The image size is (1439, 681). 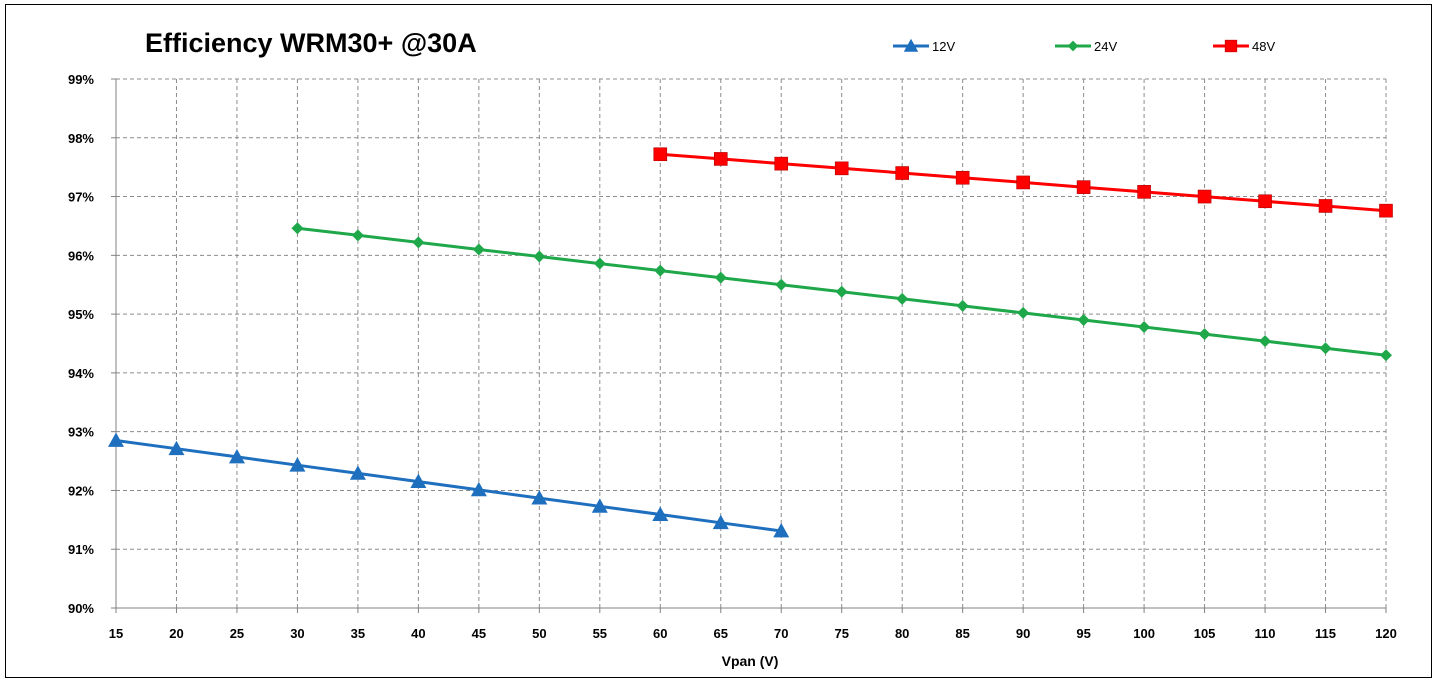 What do you see at coordinates (116, 633) in the screenshot?
I see `x-tick-label: 15` at bounding box center [116, 633].